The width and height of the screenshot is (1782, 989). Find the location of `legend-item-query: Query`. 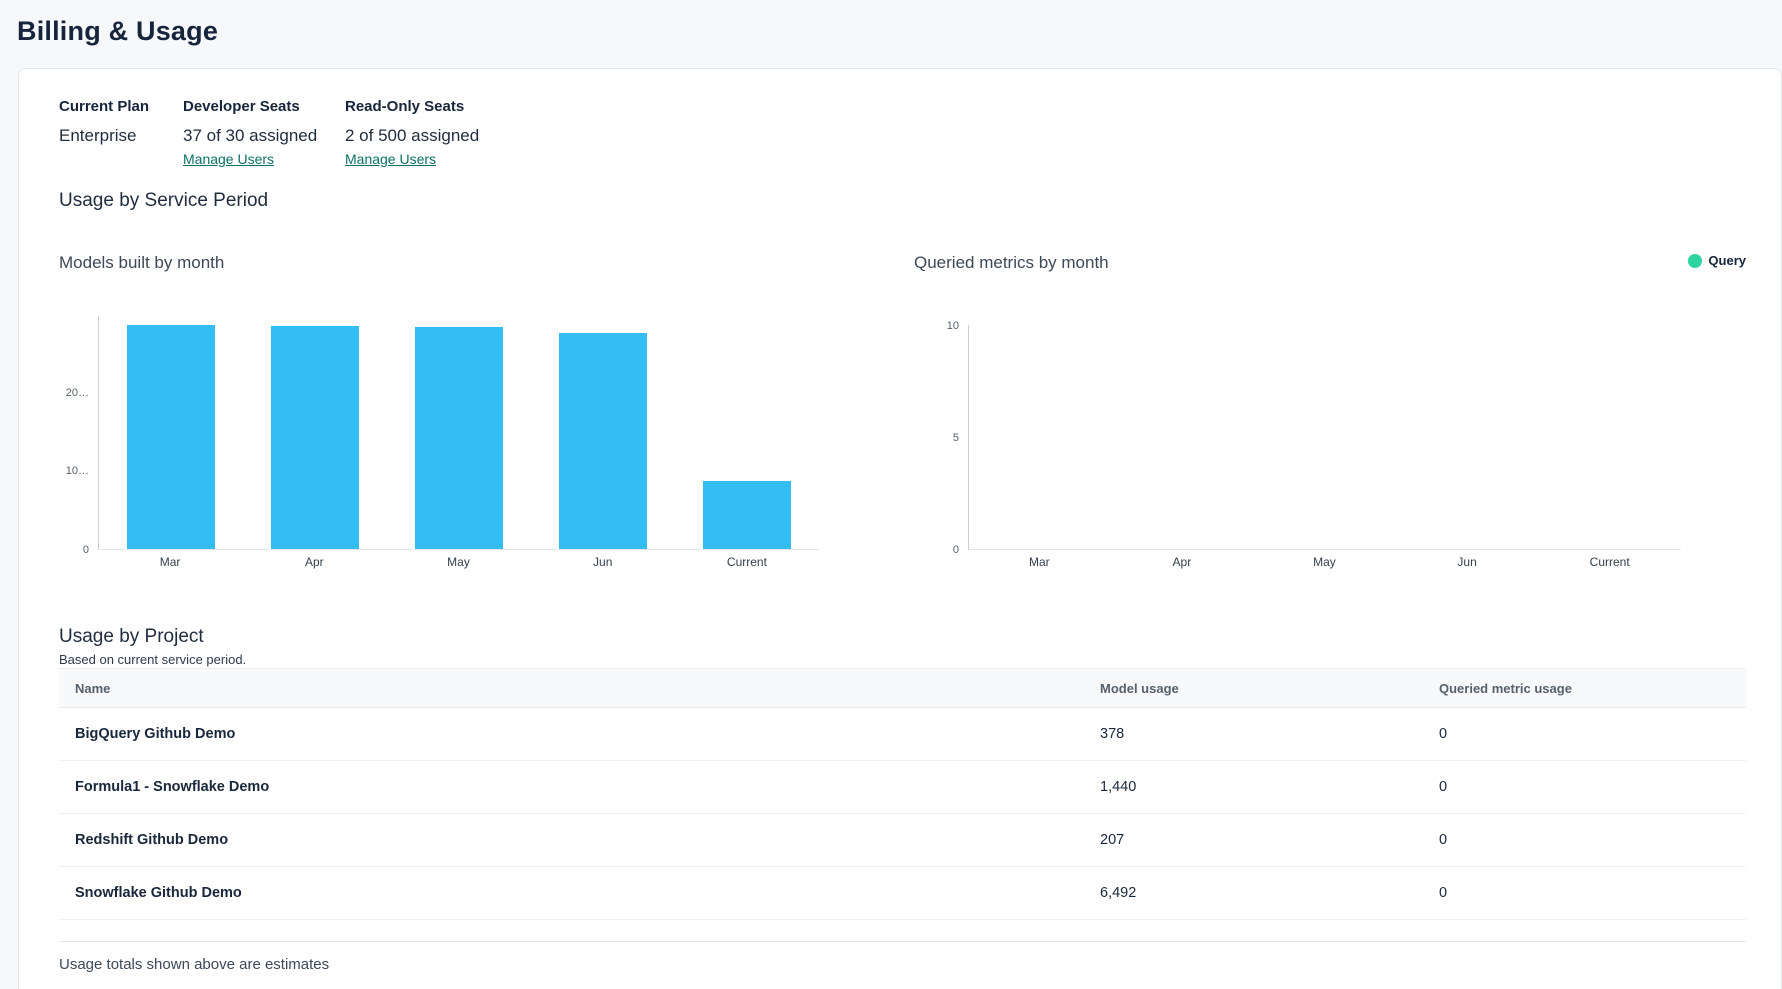

legend-item-query: Query is located at coordinates (1717, 260).